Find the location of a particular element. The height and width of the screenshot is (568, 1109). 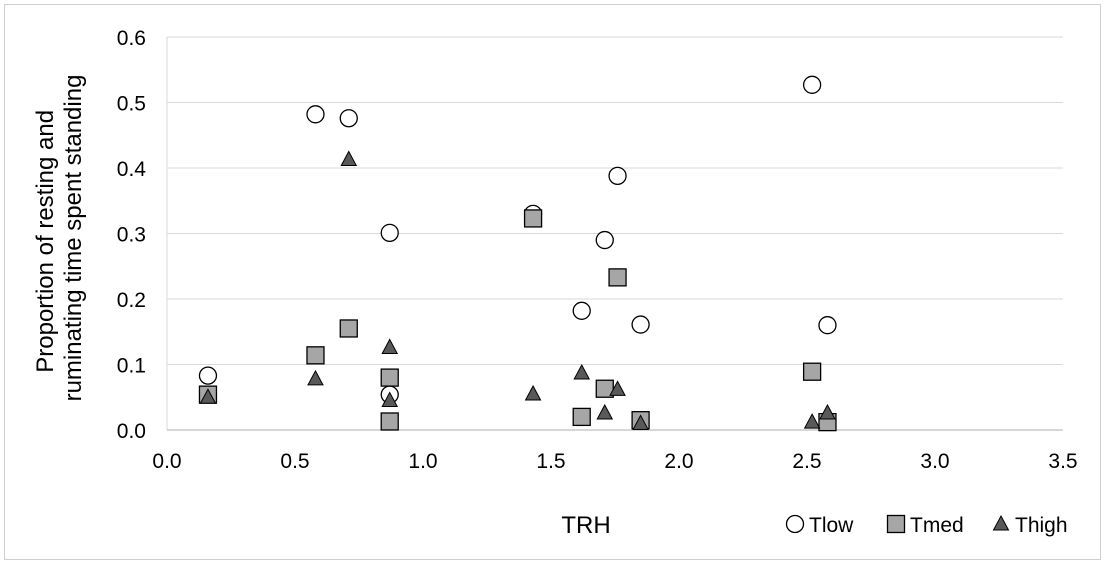

x-tick-label: 0.5 is located at coordinates (294, 461).